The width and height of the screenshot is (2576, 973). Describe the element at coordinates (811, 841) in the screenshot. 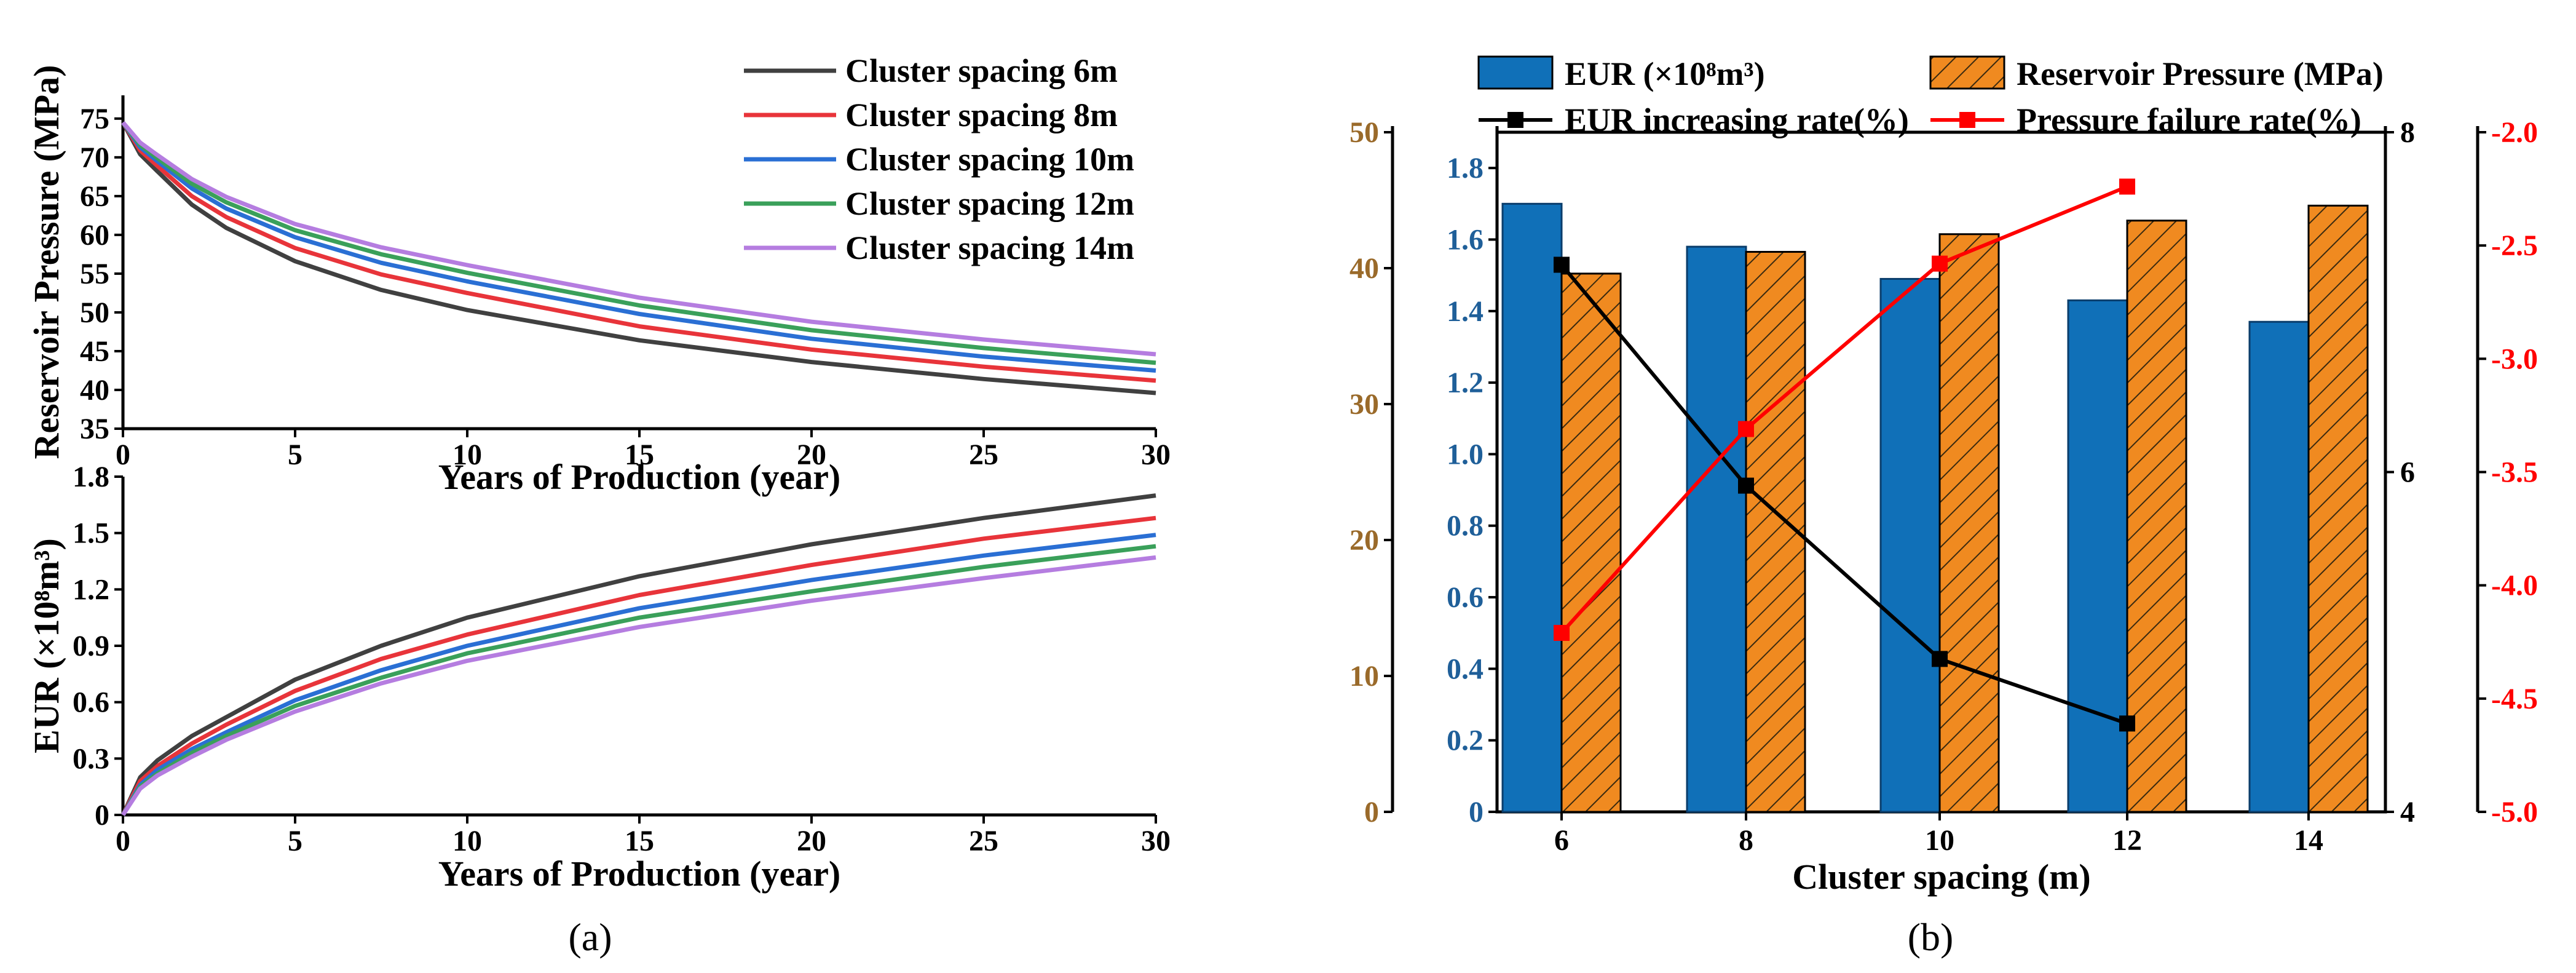

I see `x-tick-label: 20` at that location.